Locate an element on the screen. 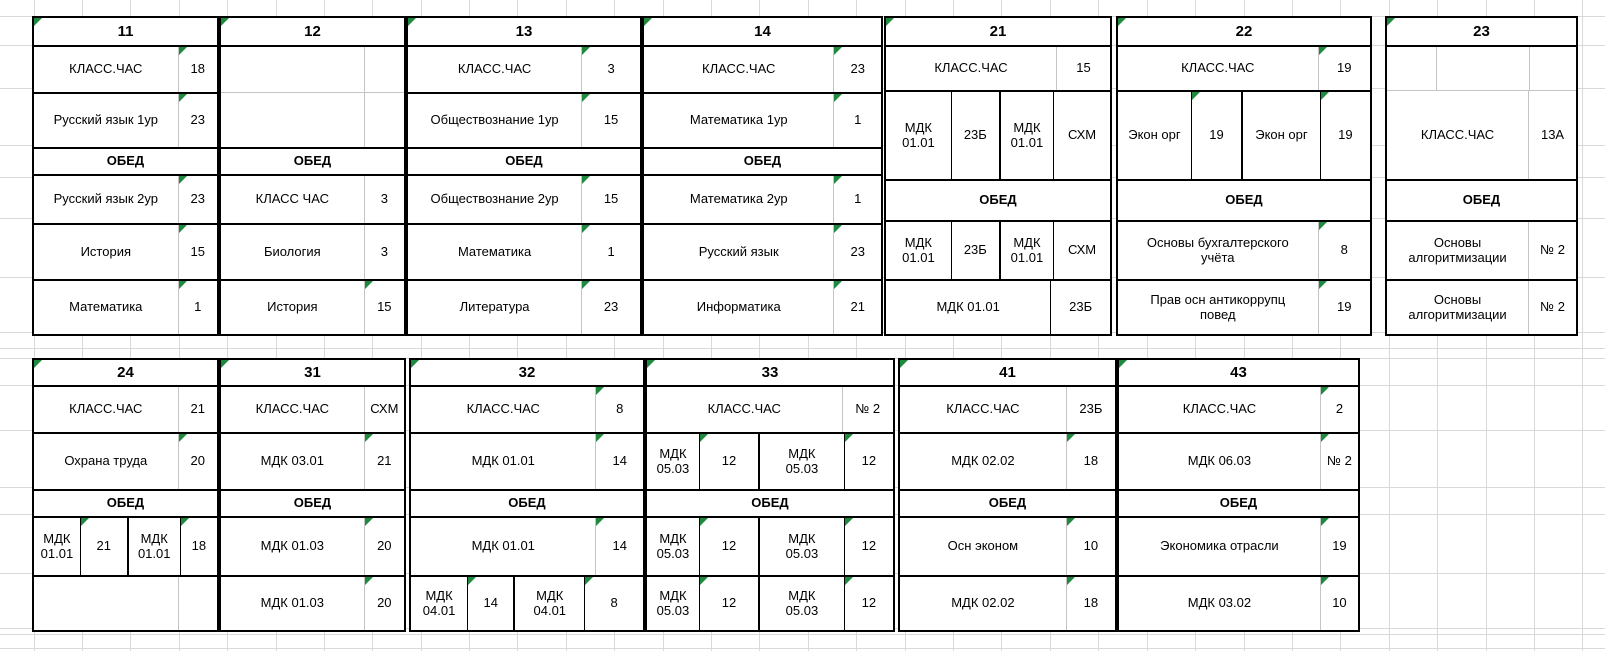 The width and height of the screenshot is (1605, 651). schedule-cell: Математика 2ур is located at coordinates (738, 199).